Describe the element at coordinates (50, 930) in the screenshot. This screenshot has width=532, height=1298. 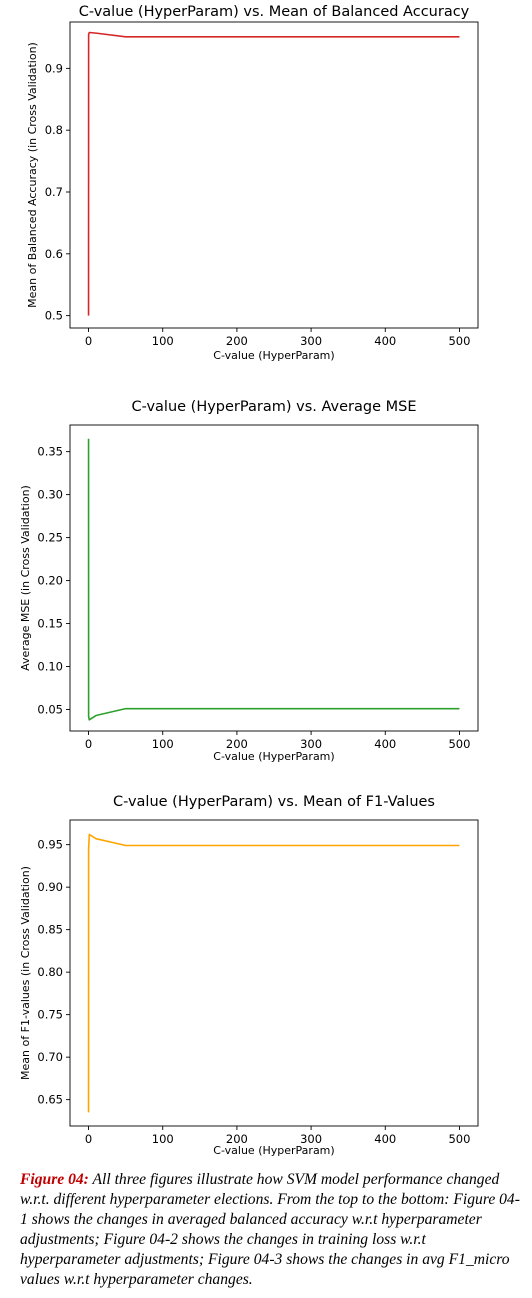
I see `y-tick-label: 0.85` at that location.